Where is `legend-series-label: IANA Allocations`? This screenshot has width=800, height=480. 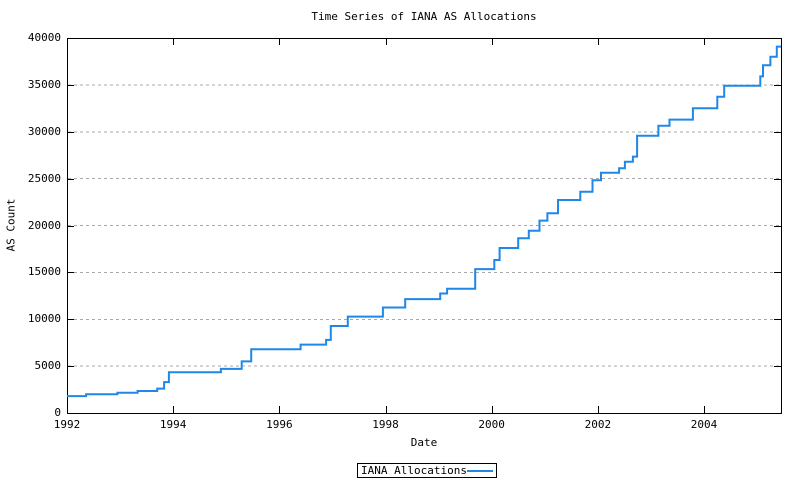 legend-series-label: IANA Allocations is located at coordinates (414, 470).